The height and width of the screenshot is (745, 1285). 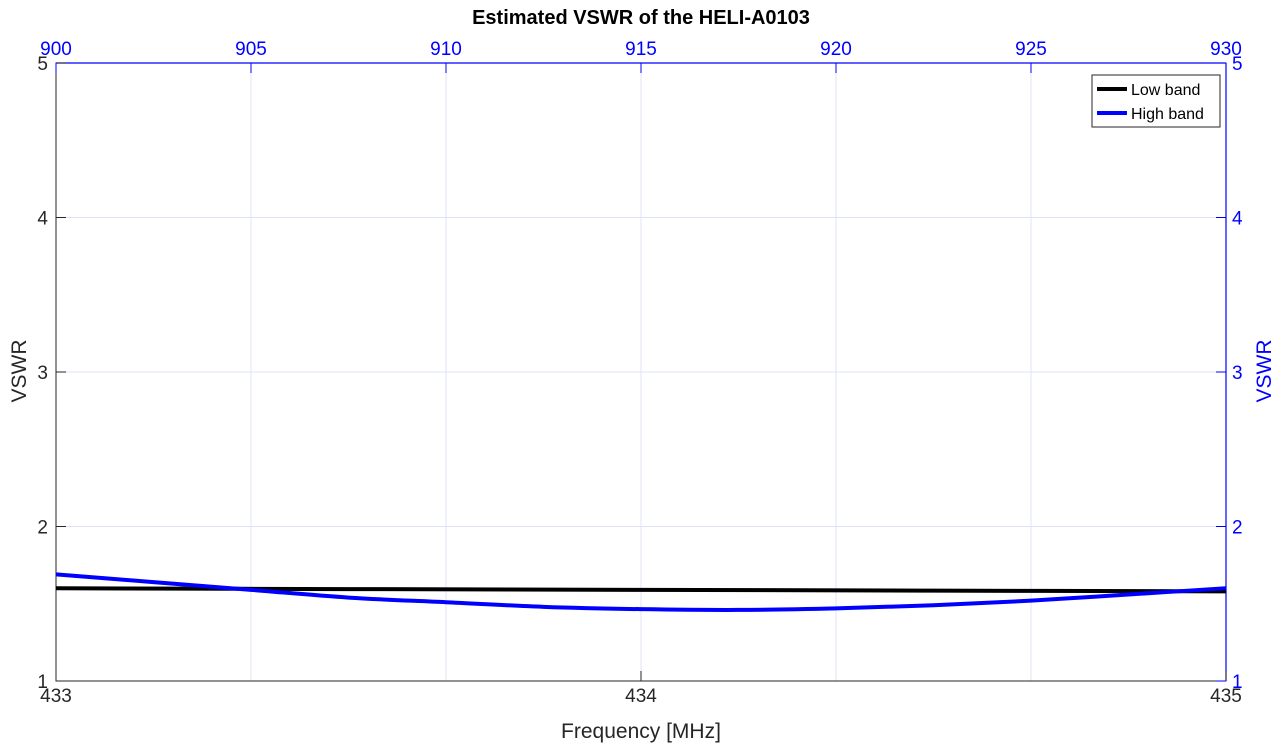 What do you see at coordinates (1165, 90) in the screenshot?
I see `legend-label-low-band: Low band` at bounding box center [1165, 90].